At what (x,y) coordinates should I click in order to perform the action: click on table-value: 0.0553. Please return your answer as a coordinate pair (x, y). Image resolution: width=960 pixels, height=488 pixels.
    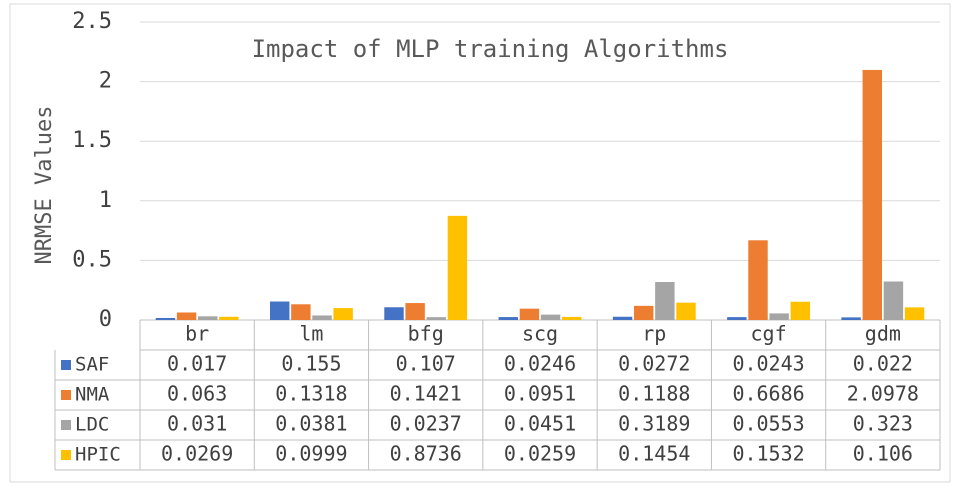
    Looking at the image, I should click on (768, 424).